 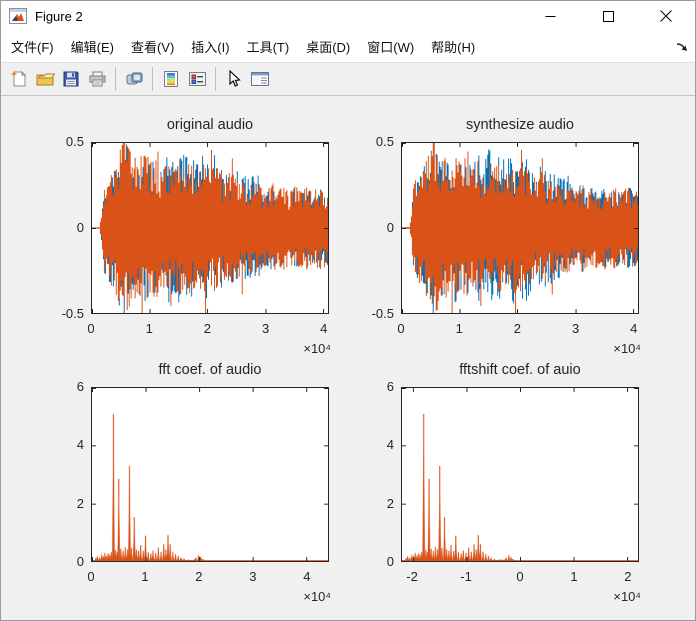 I want to click on synthesize-audio-canvas, so click(x=520, y=228).